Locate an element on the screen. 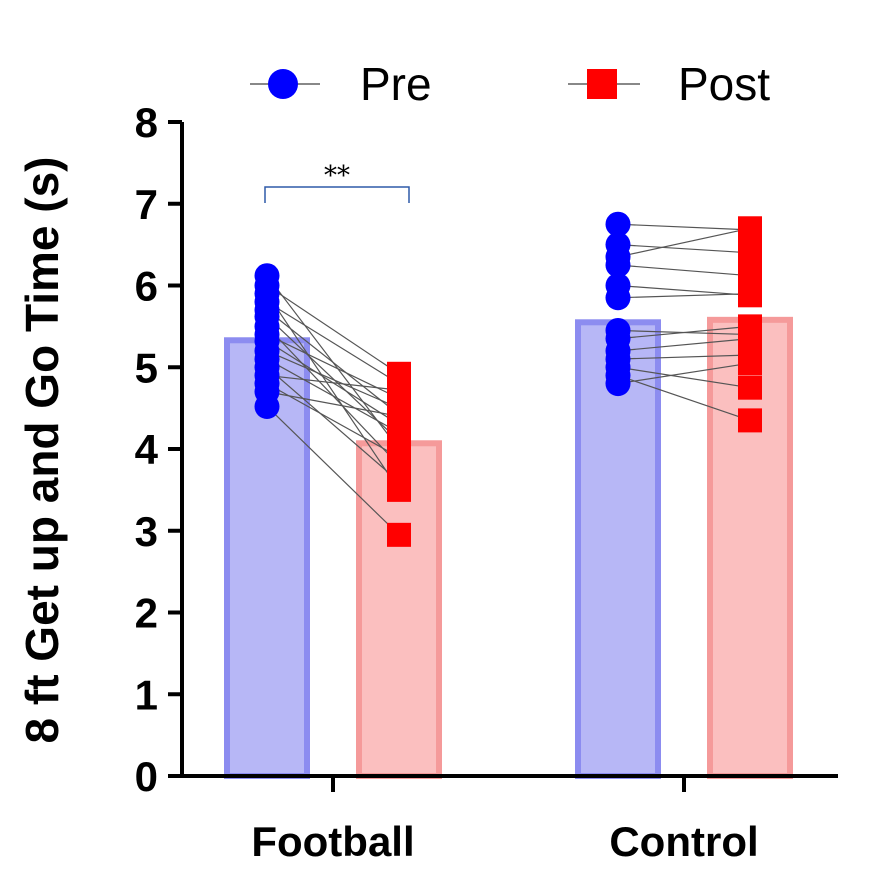 The height and width of the screenshot is (887, 878). y-tick-label-0: 0 is located at coordinates (146, 776).